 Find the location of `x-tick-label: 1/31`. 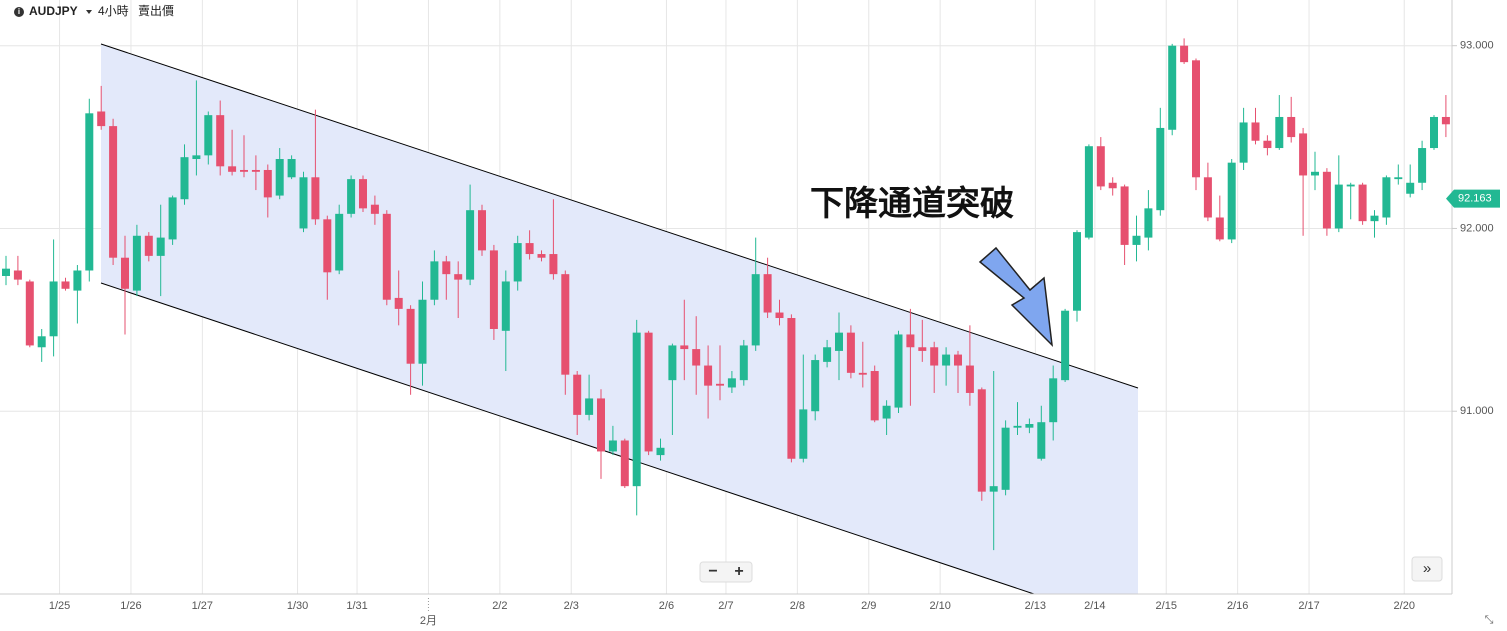

x-tick-label: 1/31 is located at coordinates (356, 606).